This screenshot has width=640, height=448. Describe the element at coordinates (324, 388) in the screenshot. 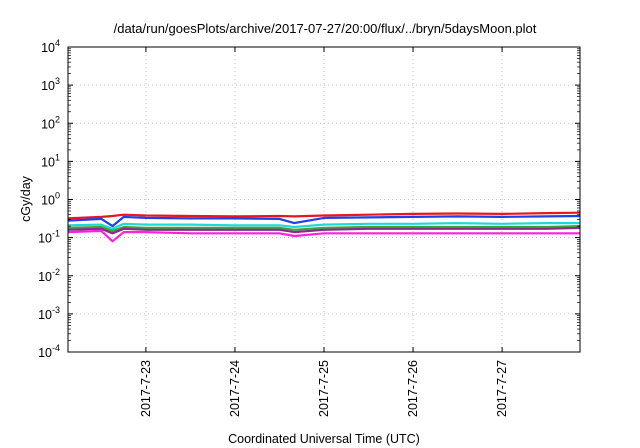

I see `x-tick-label: 2017-7-25` at that location.